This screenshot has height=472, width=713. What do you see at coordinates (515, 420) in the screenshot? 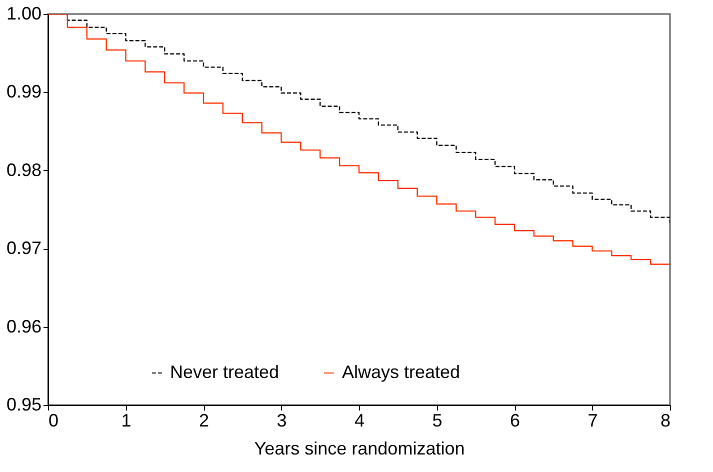
I see `x-tick-label: 6` at bounding box center [515, 420].